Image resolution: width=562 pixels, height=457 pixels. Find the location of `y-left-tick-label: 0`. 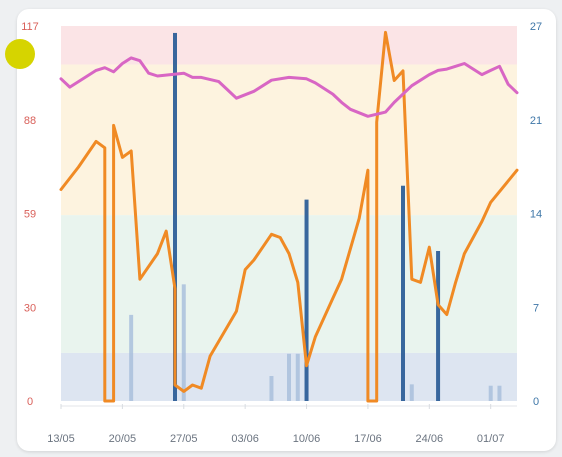

y-left-tick-label: 0 is located at coordinates (30, 402).